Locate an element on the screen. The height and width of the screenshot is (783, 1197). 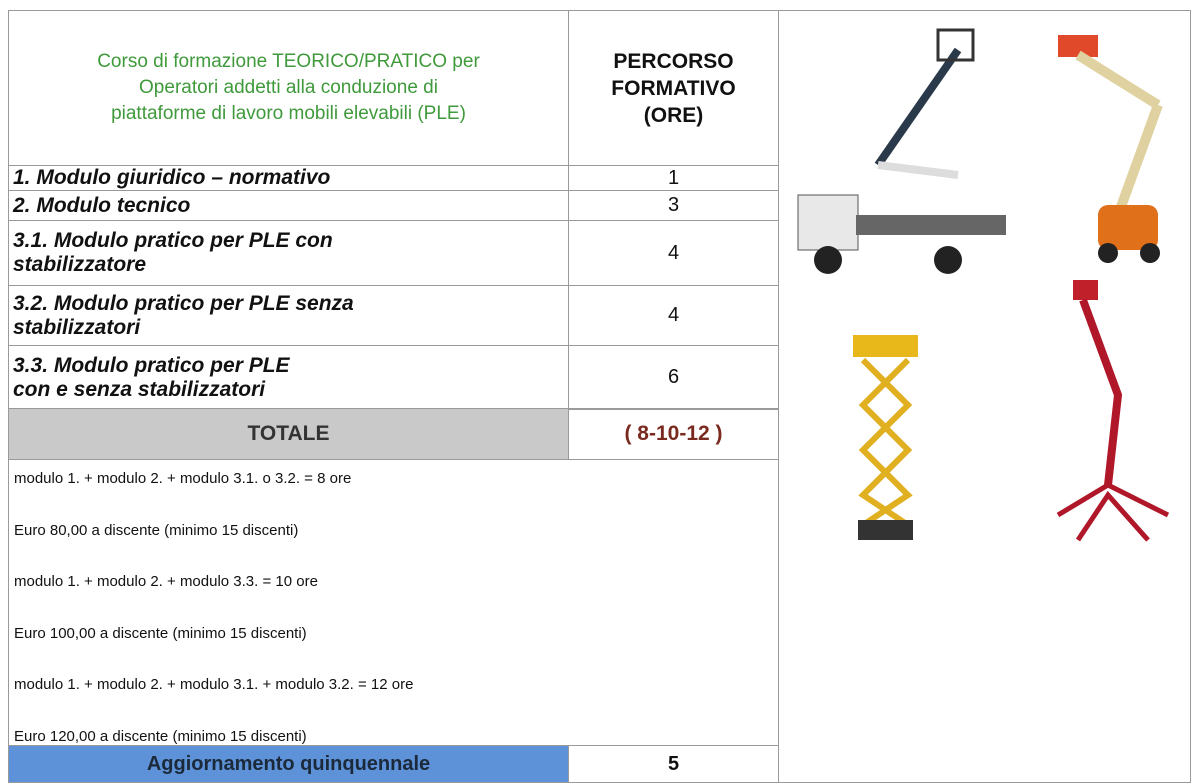
update-label: Aggiornamento quinquennale is located at coordinates (288, 764).